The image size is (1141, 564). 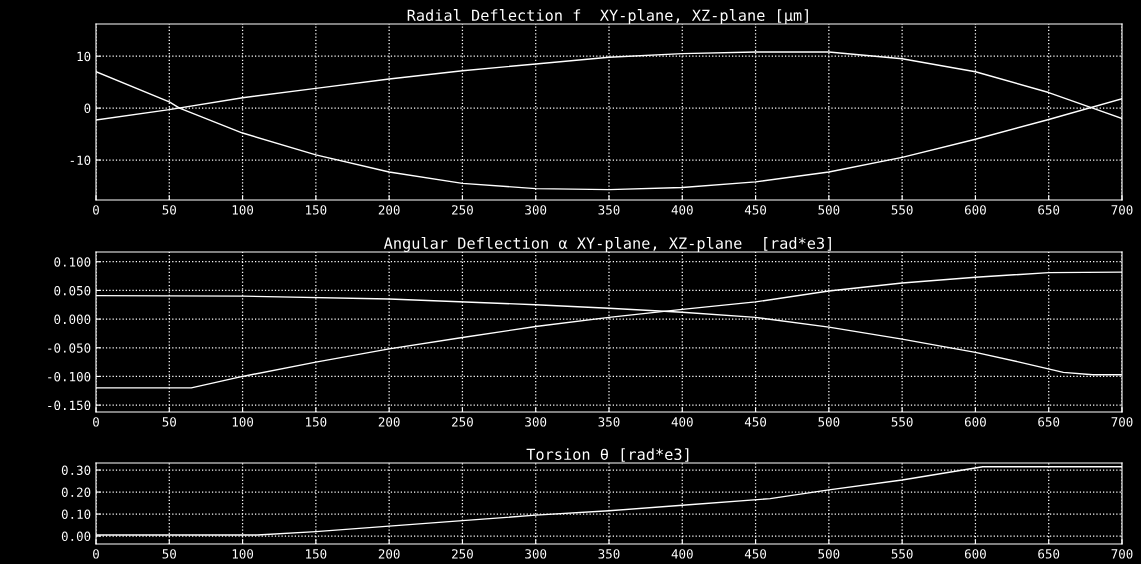 I want to click on y-tick-label: -0.150, so click(x=69, y=405).